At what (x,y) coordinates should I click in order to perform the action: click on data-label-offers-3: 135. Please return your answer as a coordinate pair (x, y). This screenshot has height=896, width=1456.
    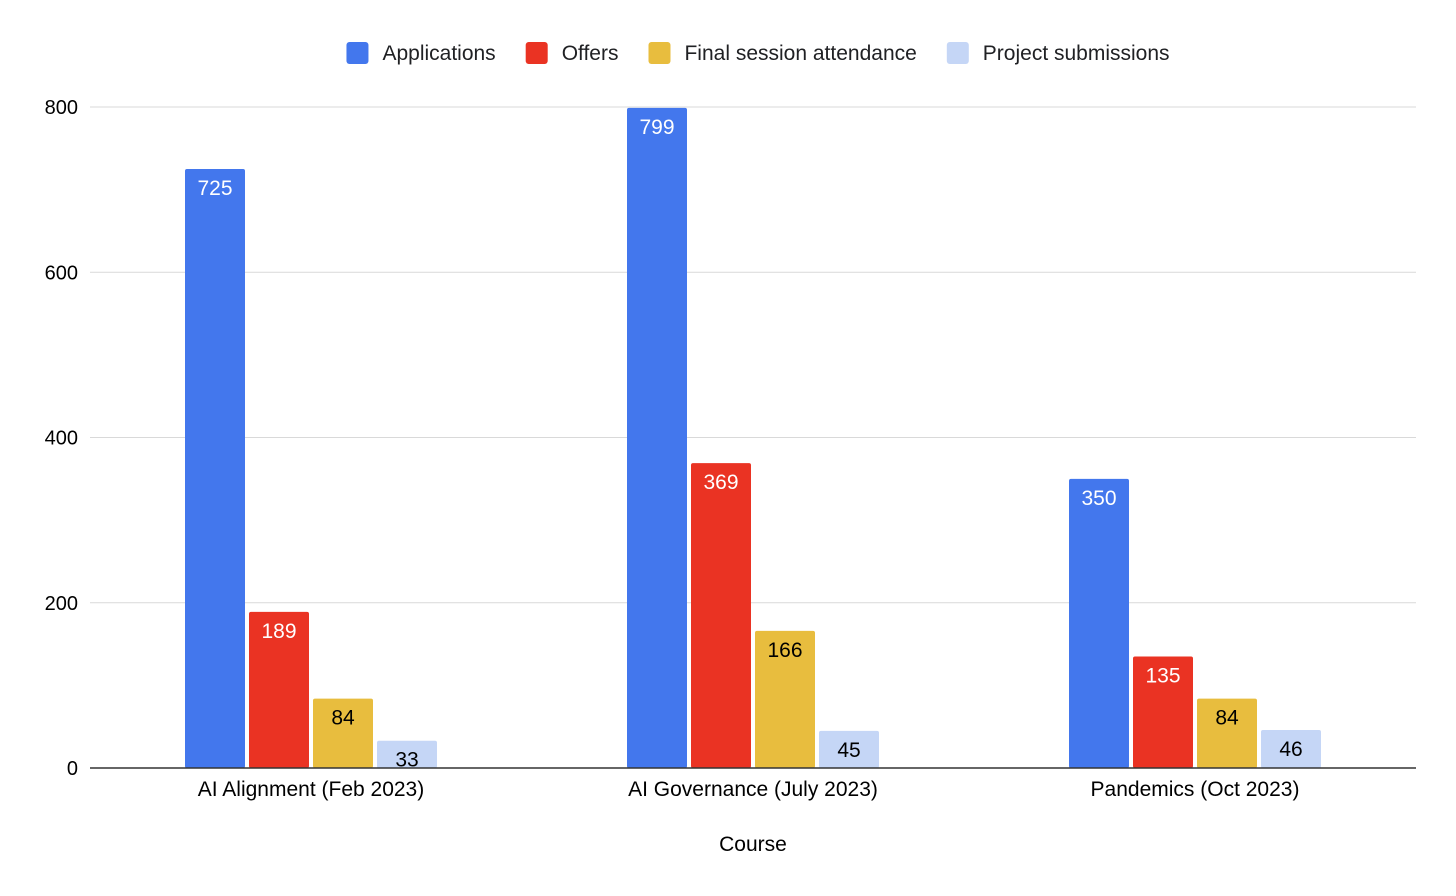
    Looking at the image, I should click on (1162, 675).